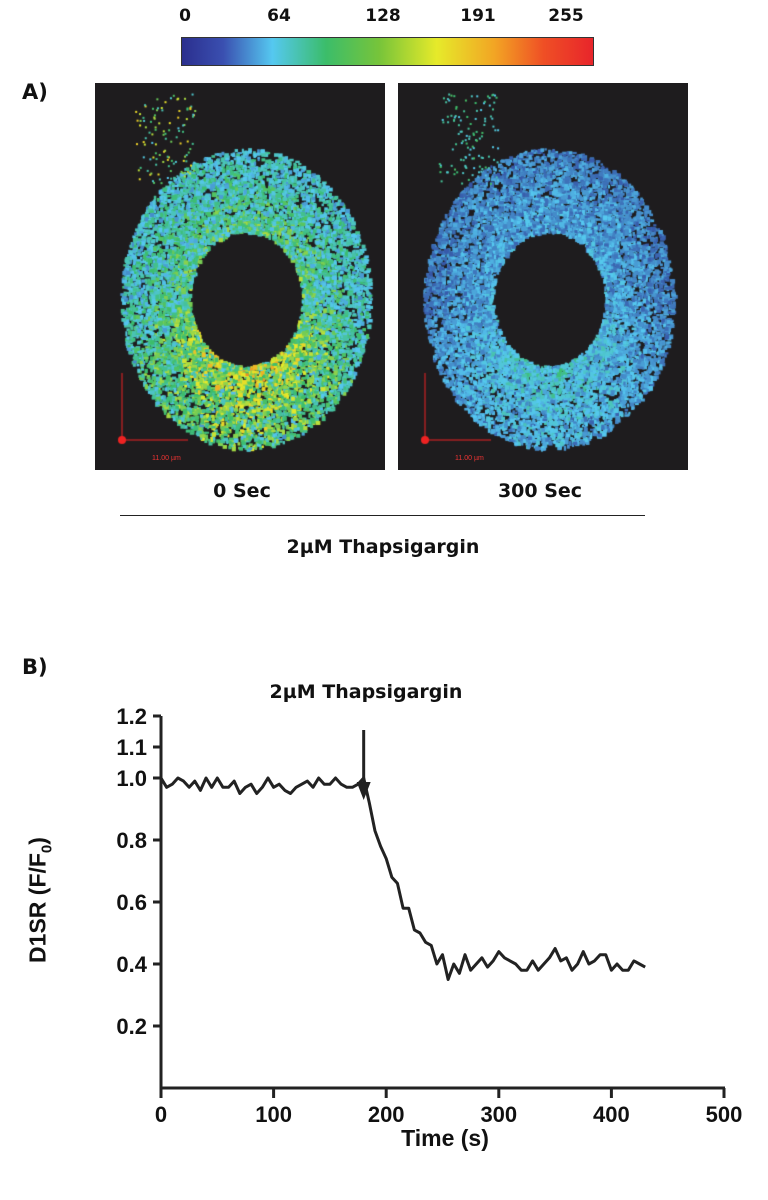 The height and width of the screenshot is (1200, 768). I want to click on y-axis-label-end: ), so click(37, 841).